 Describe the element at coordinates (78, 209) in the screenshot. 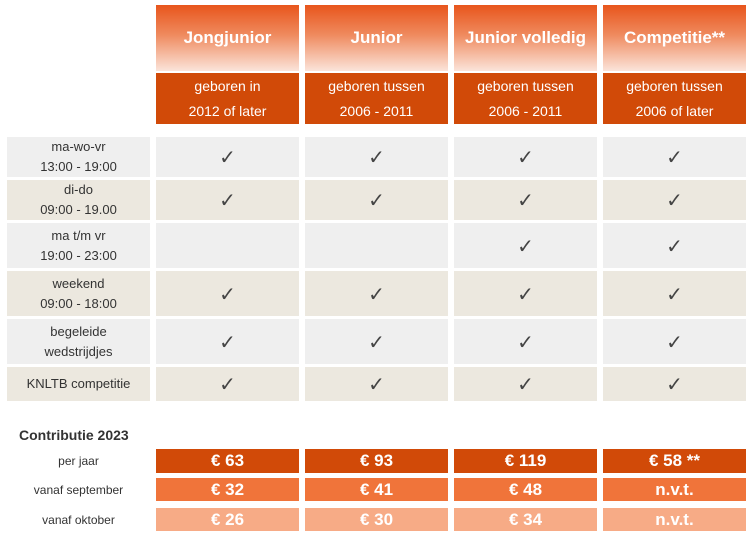

I see `row-label-line2: 09:00 - 19.00` at that location.